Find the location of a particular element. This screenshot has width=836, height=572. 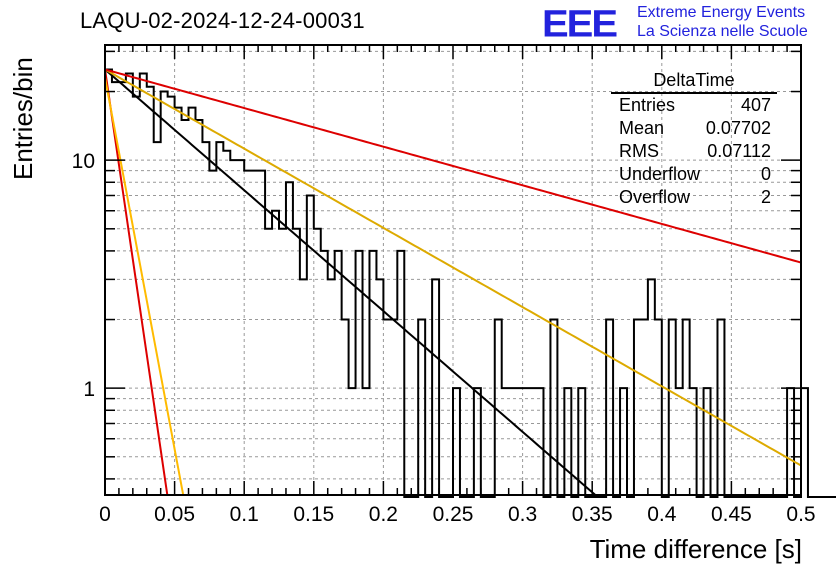

x-axis-label: Time difference [s] is located at coordinates (695, 549).